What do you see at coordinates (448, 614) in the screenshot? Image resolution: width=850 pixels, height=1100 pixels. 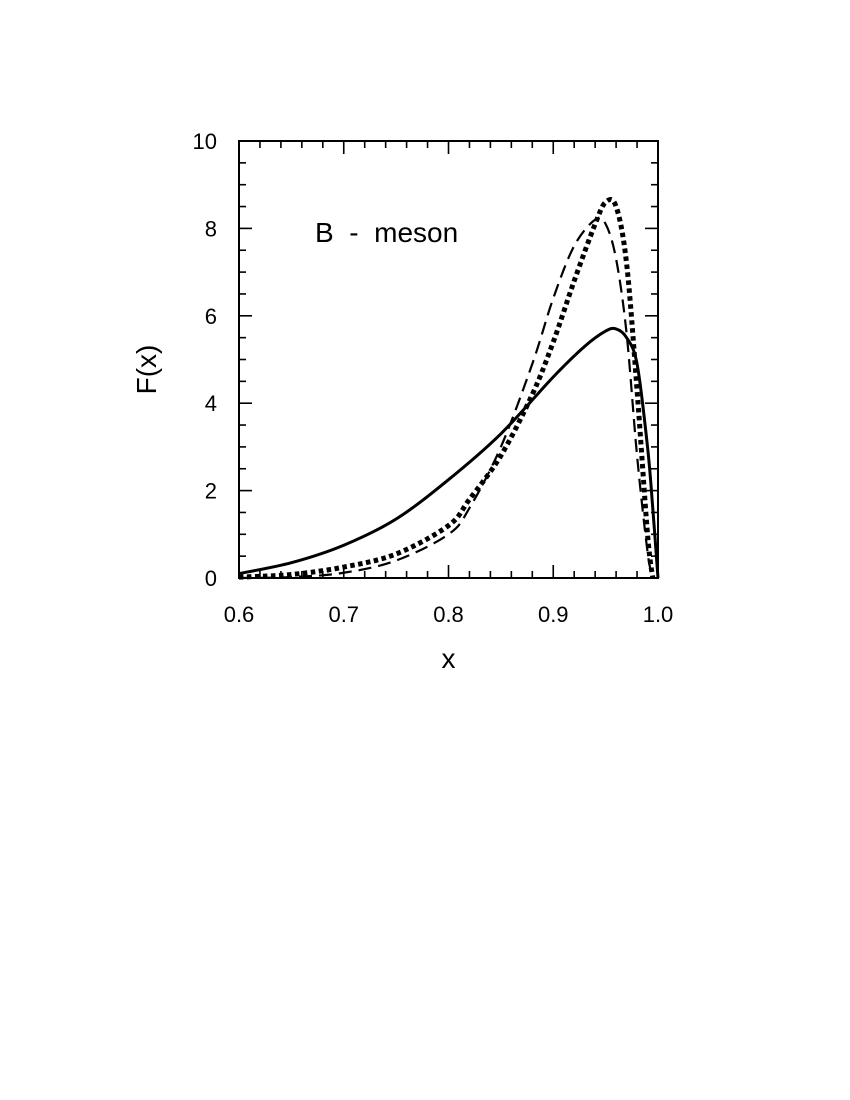 I see `x-tick-label: 0.8` at bounding box center [448, 614].